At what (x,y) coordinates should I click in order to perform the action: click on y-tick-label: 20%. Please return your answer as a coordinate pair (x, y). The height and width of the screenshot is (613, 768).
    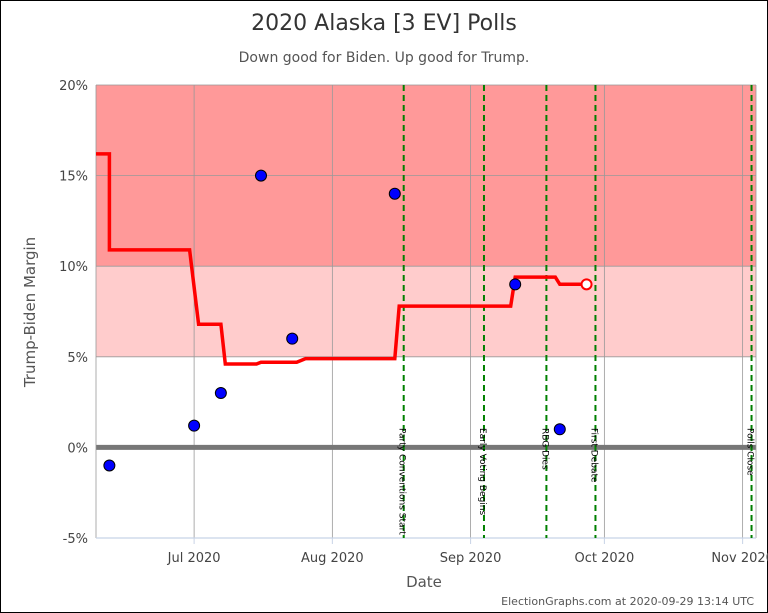
    Looking at the image, I should click on (73, 86).